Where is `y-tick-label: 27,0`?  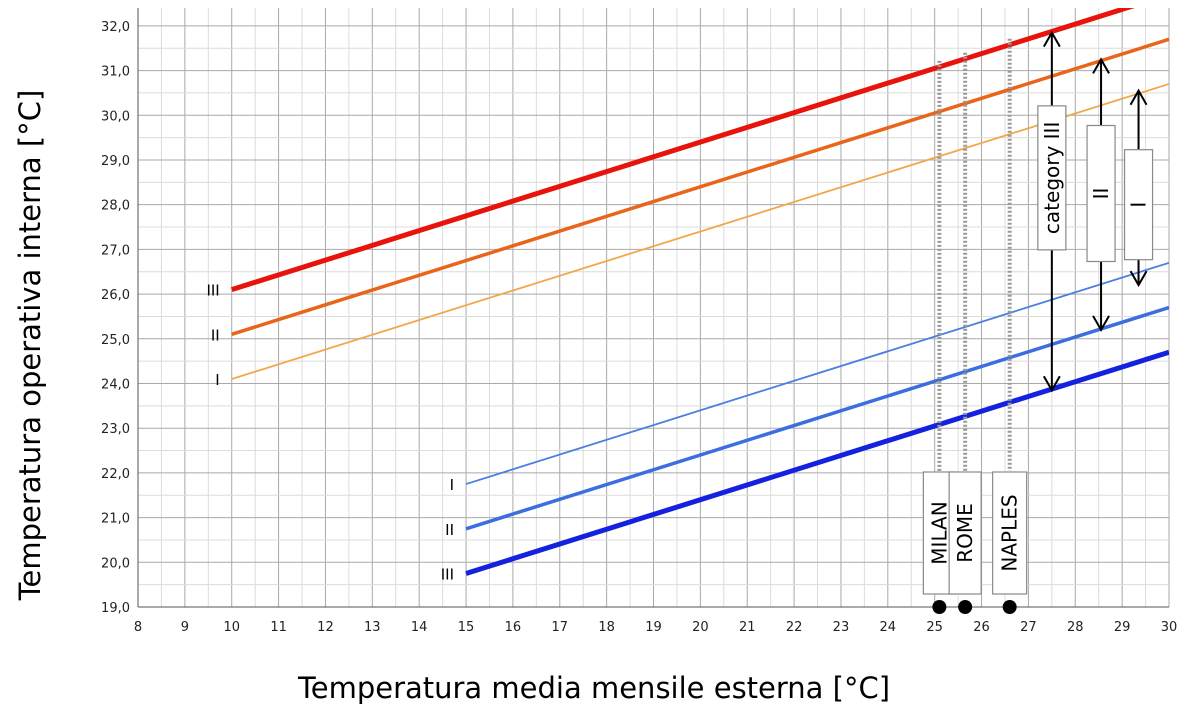 y-tick-label: 27,0 is located at coordinates (115, 250).